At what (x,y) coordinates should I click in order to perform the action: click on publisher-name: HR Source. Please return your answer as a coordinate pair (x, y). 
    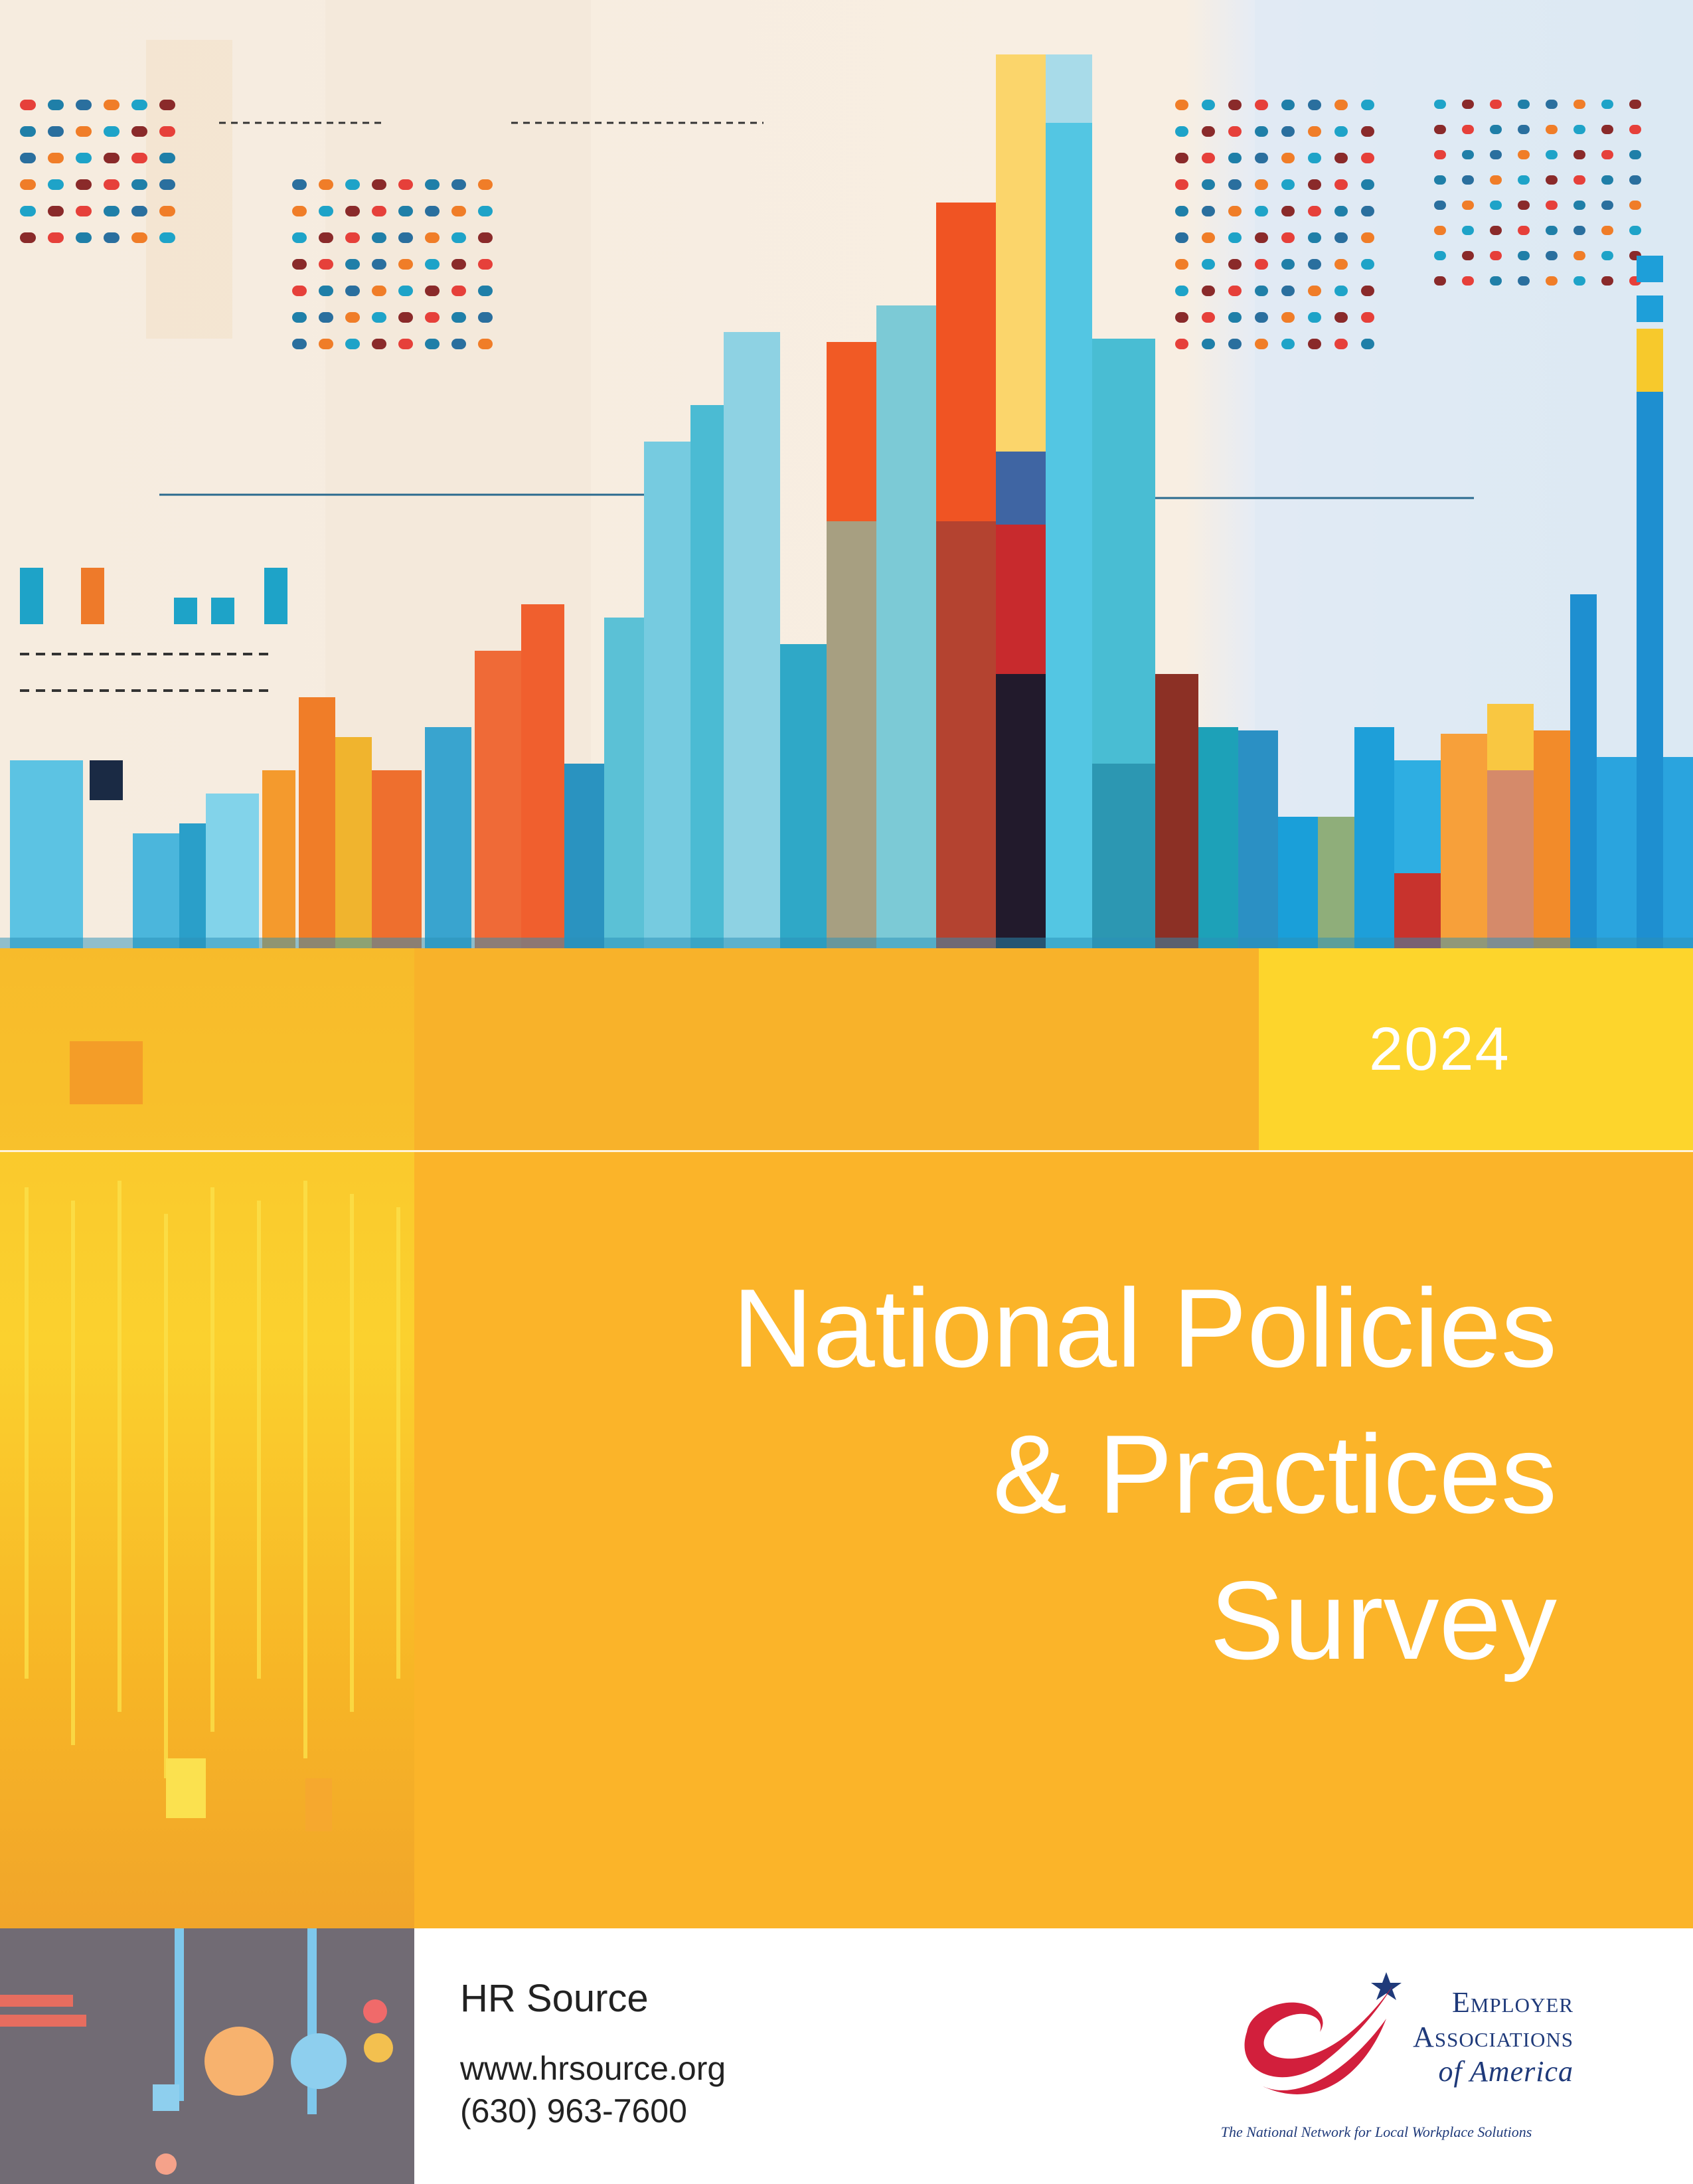
    Looking at the image, I should click on (554, 1999).